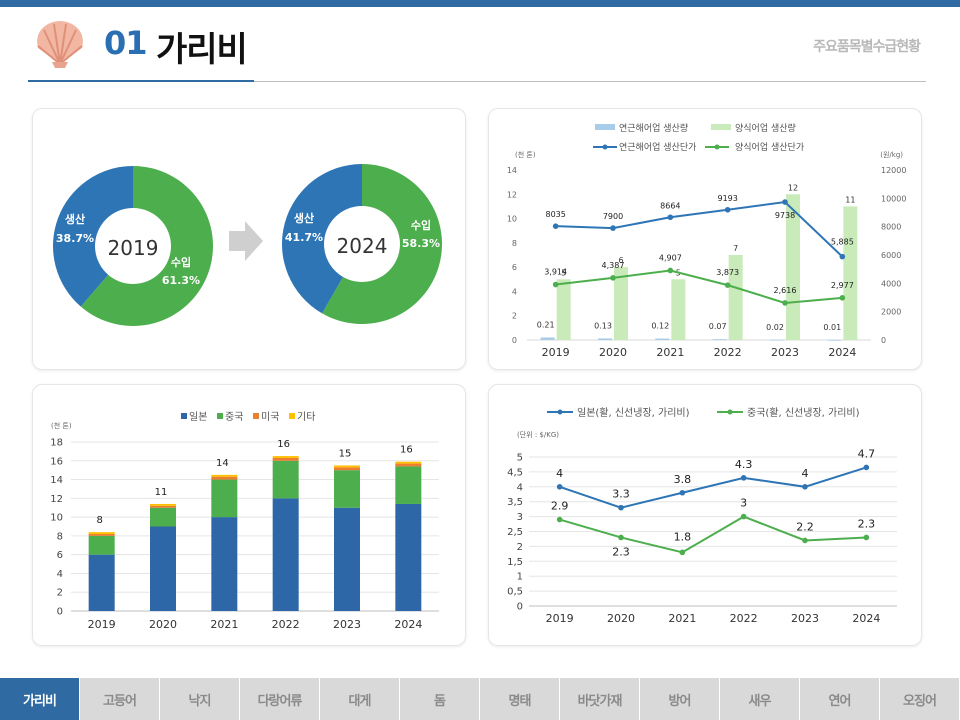 This screenshot has width=960, height=720. Describe the element at coordinates (181, 262) in the screenshot. I see `donut-2019-import-label: 수입` at that location.